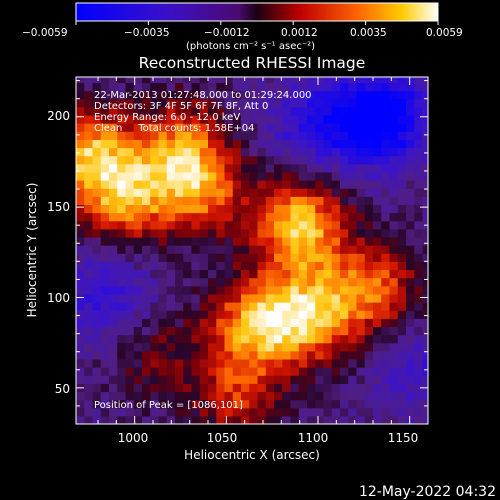  What do you see at coordinates (299, 33) in the screenshot?
I see `colorbar-tick-label: 0.0012` at bounding box center [299, 33].